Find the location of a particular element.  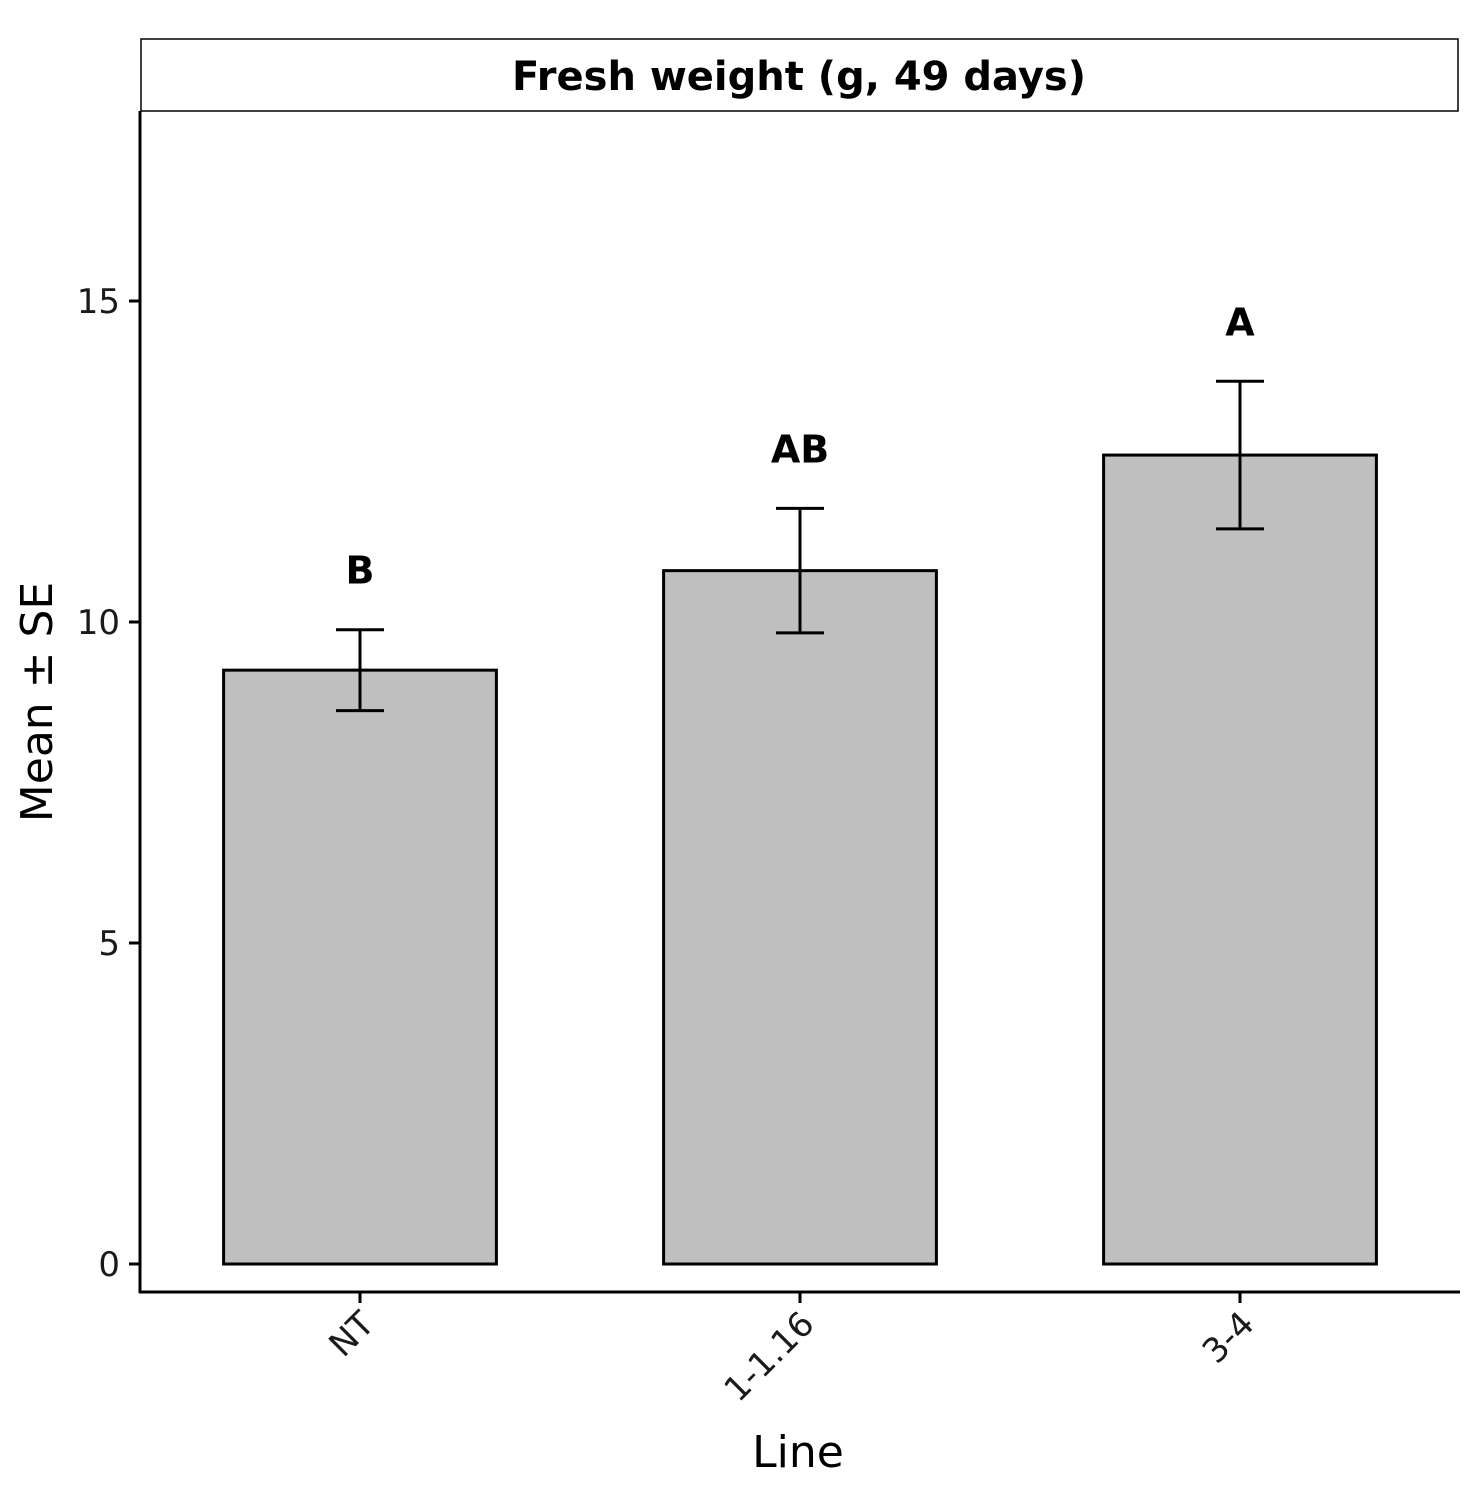

significance-label-NT: B is located at coordinates (360, 571).